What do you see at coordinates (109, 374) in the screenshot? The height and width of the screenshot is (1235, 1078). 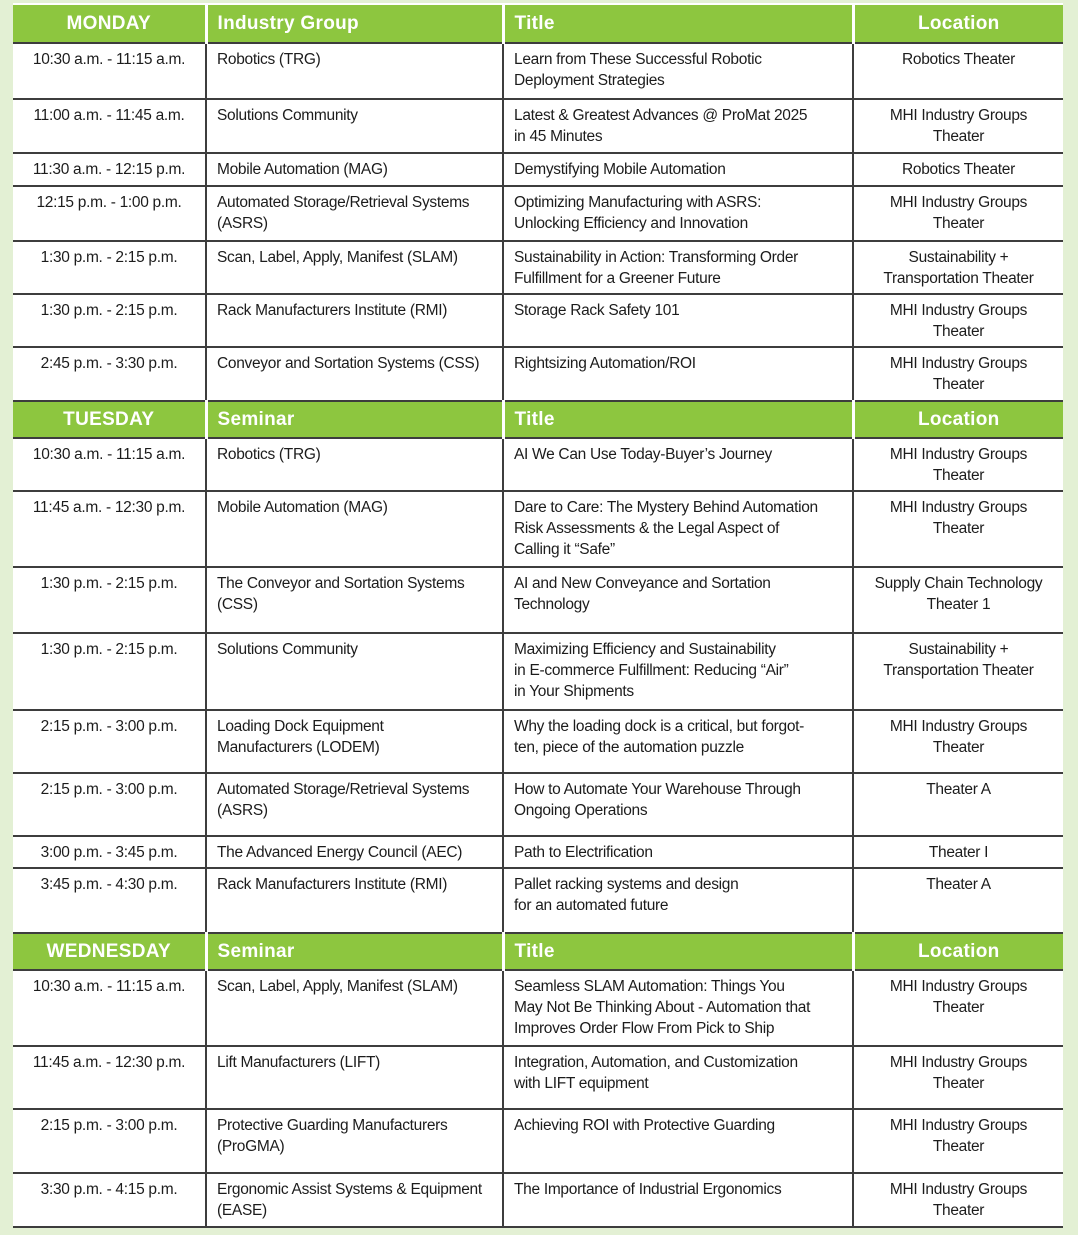 I see `time-cell: 2:45 p.m. - 3:30 p.m.` at bounding box center [109, 374].